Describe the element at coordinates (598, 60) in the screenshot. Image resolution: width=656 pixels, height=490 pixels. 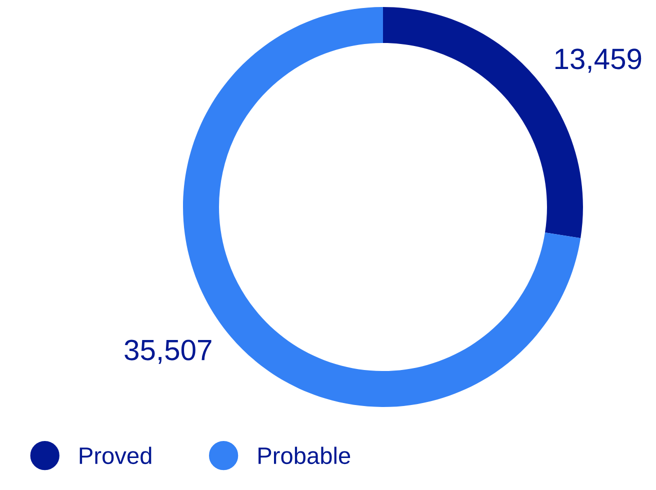
I see `data-label: 13,459` at that location.